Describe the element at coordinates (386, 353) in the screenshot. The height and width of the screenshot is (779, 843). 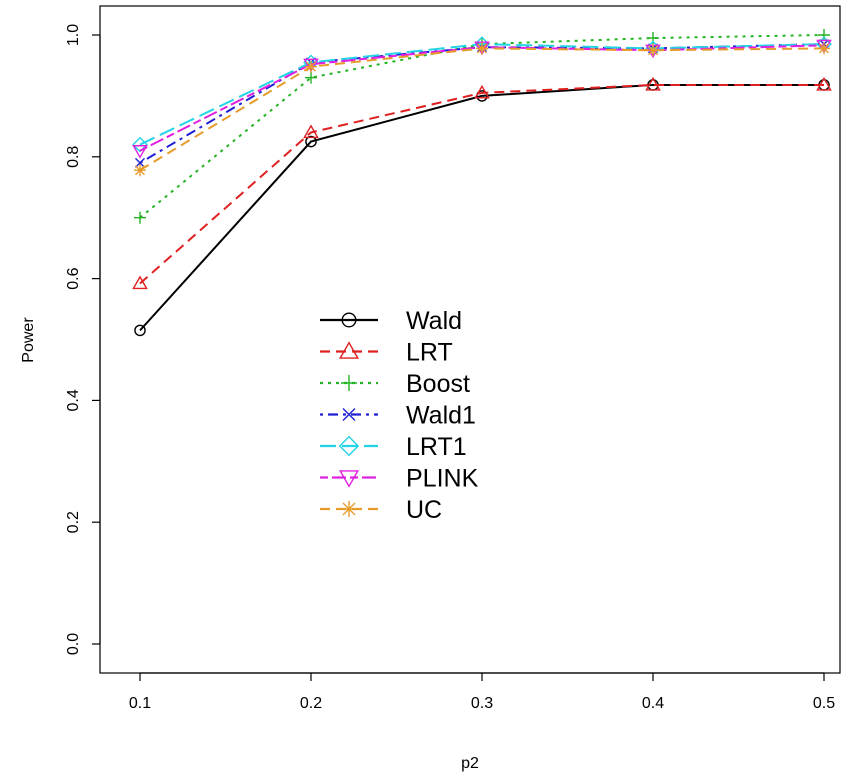
I see `legend-item-lrt: LRT` at that location.